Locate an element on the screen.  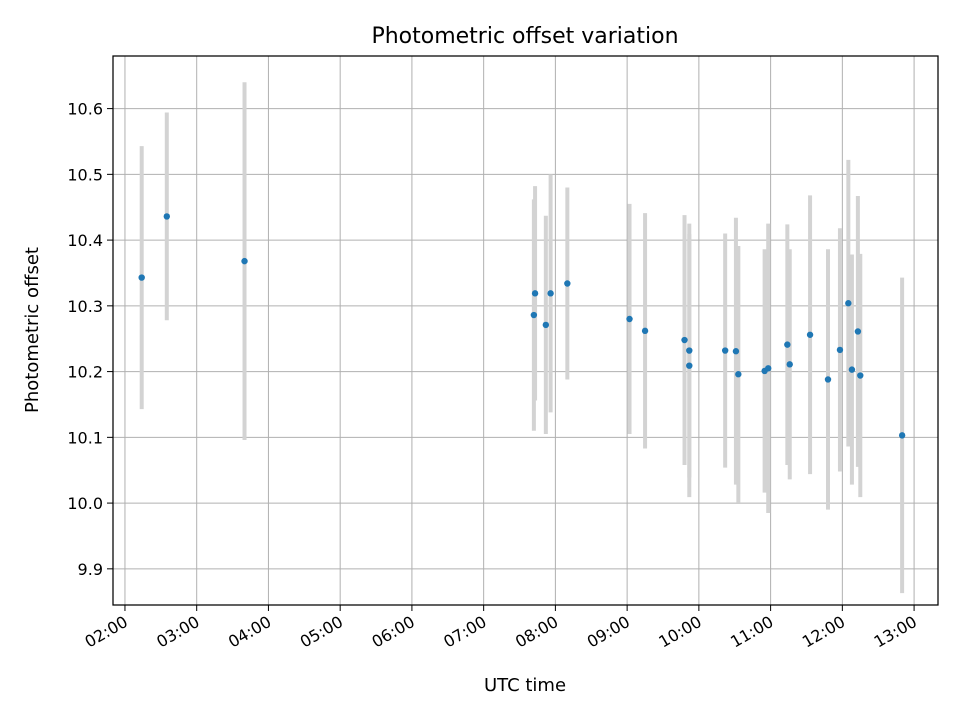
y-tick-label: 10.3 is located at coordinates (85, 306).